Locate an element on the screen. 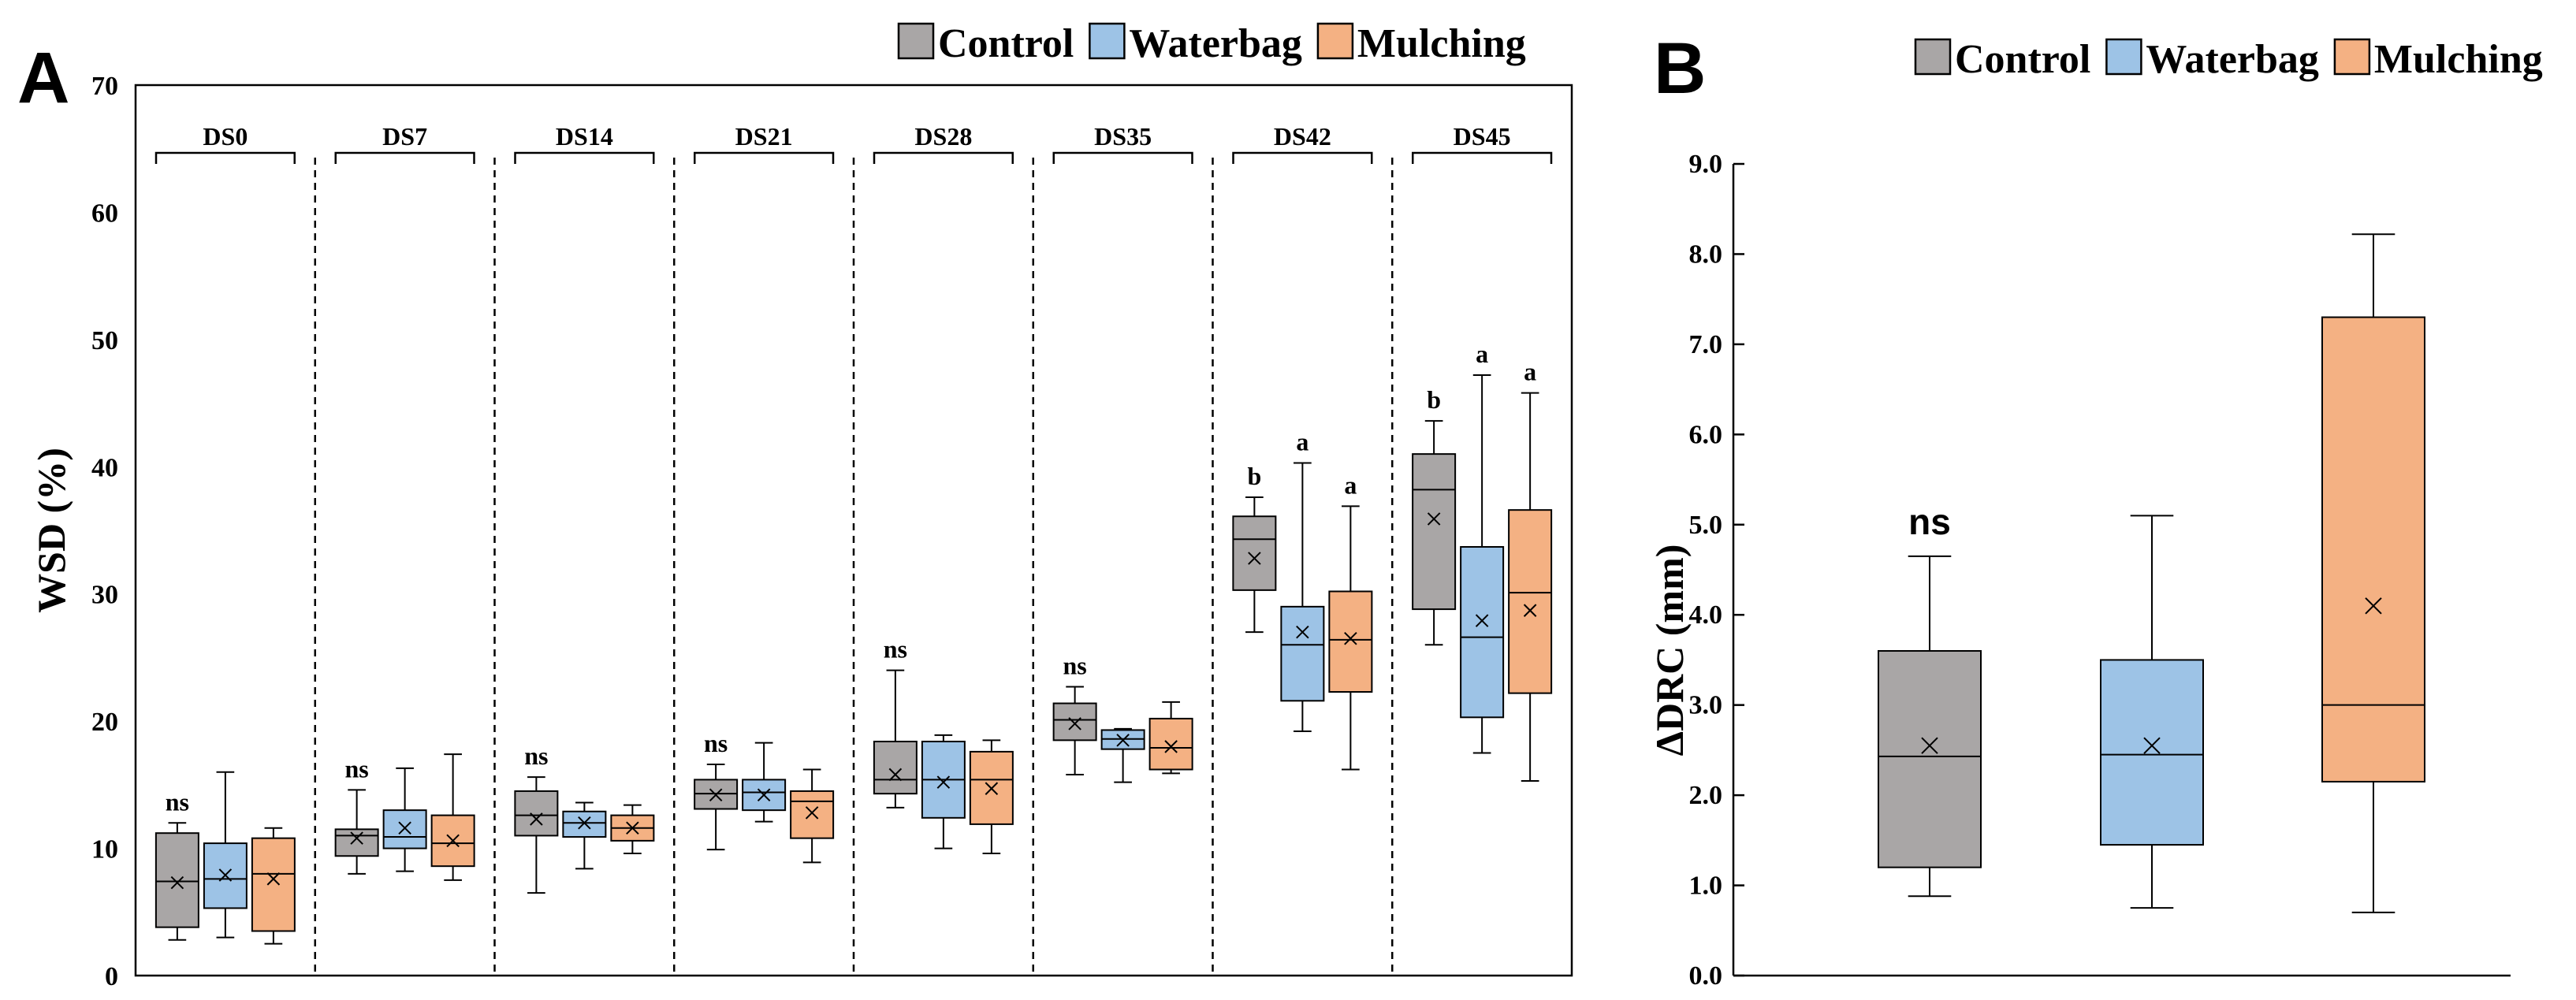  panel-a-letter: A is located at coordinates (43, 78).